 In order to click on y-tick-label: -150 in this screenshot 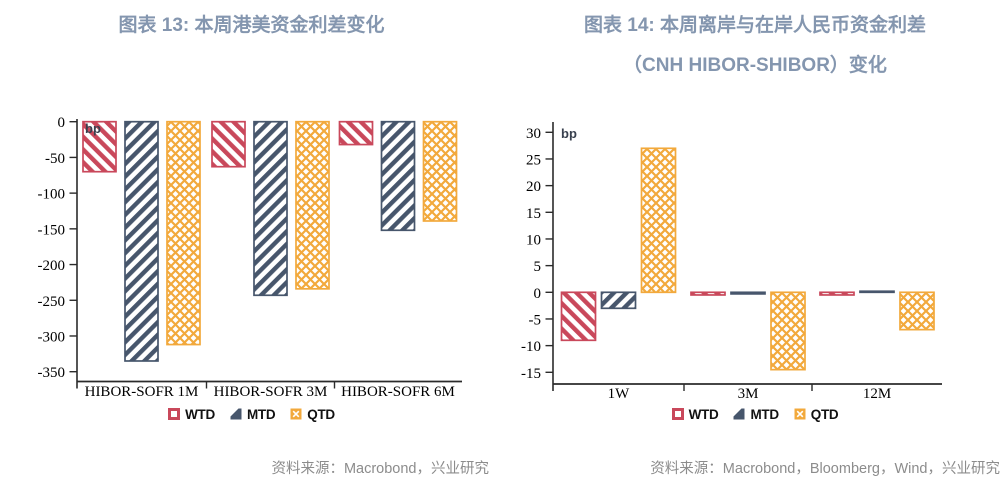, I will do `click(52, 230)`.